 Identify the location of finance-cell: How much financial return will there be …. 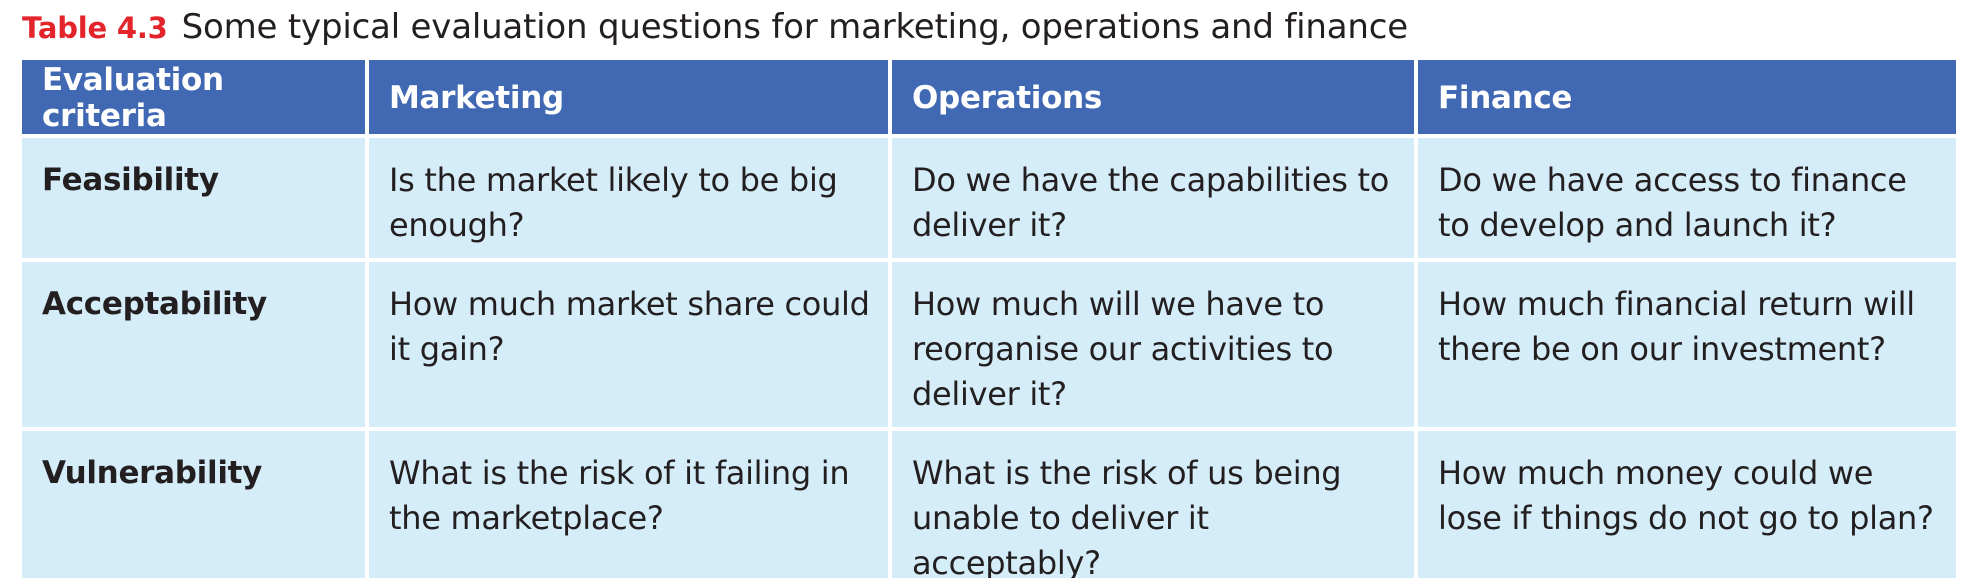
(1685, 344).